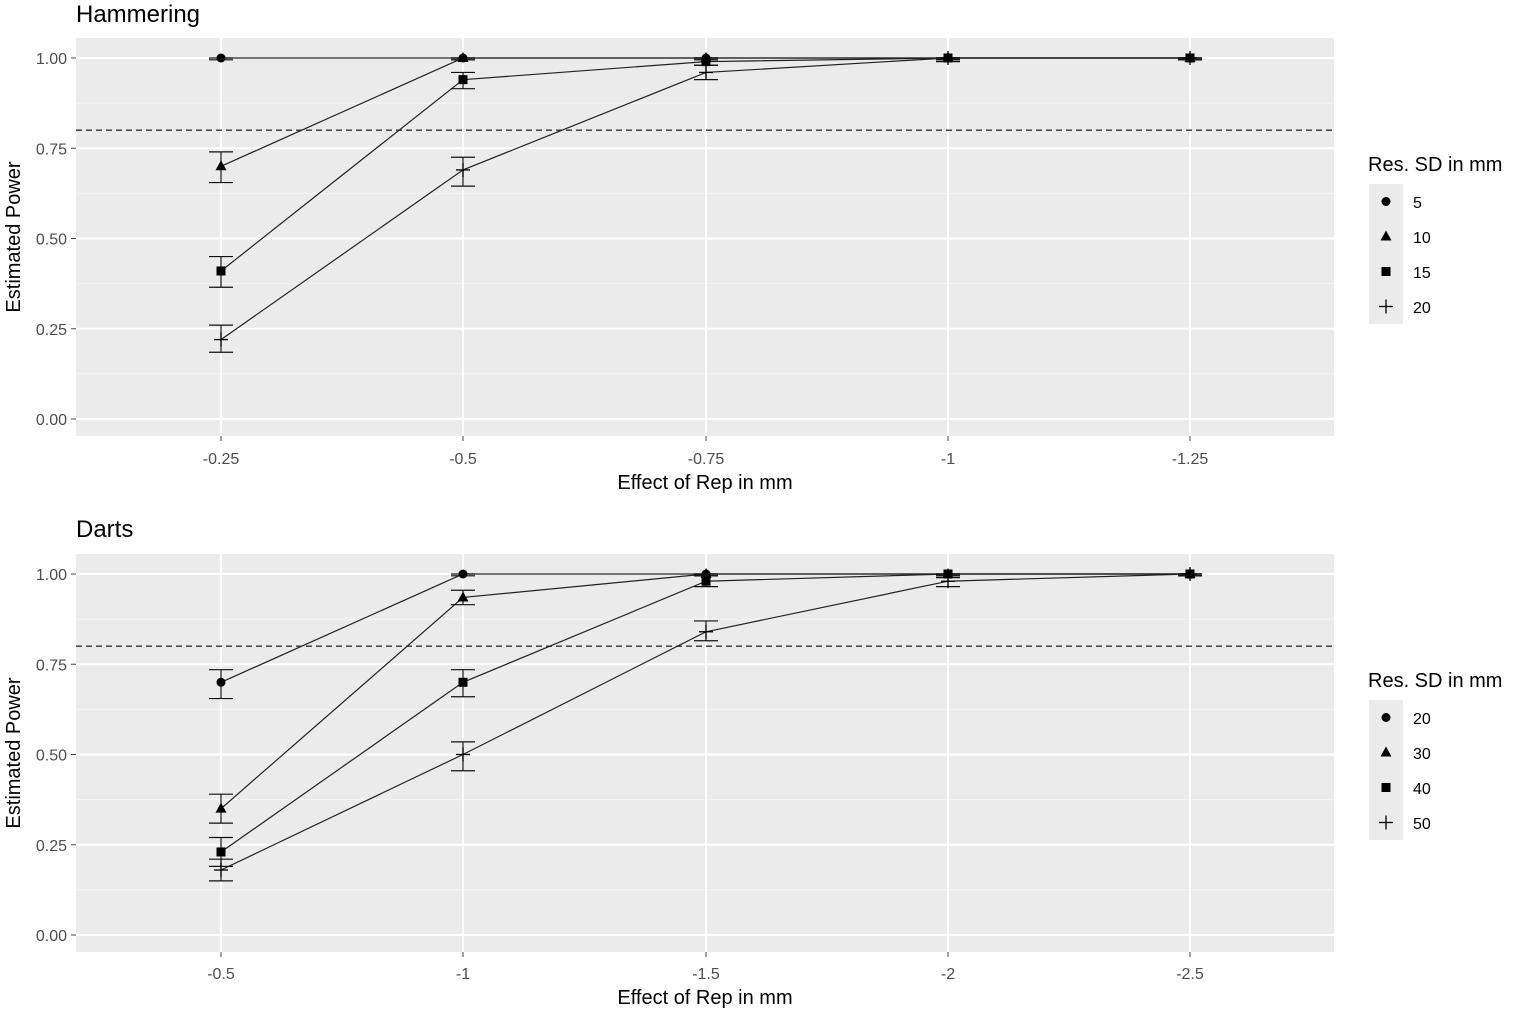 This screenshot has width=1524, height=1013. I want to click on x-tick-label: -2, so click(948, 974).